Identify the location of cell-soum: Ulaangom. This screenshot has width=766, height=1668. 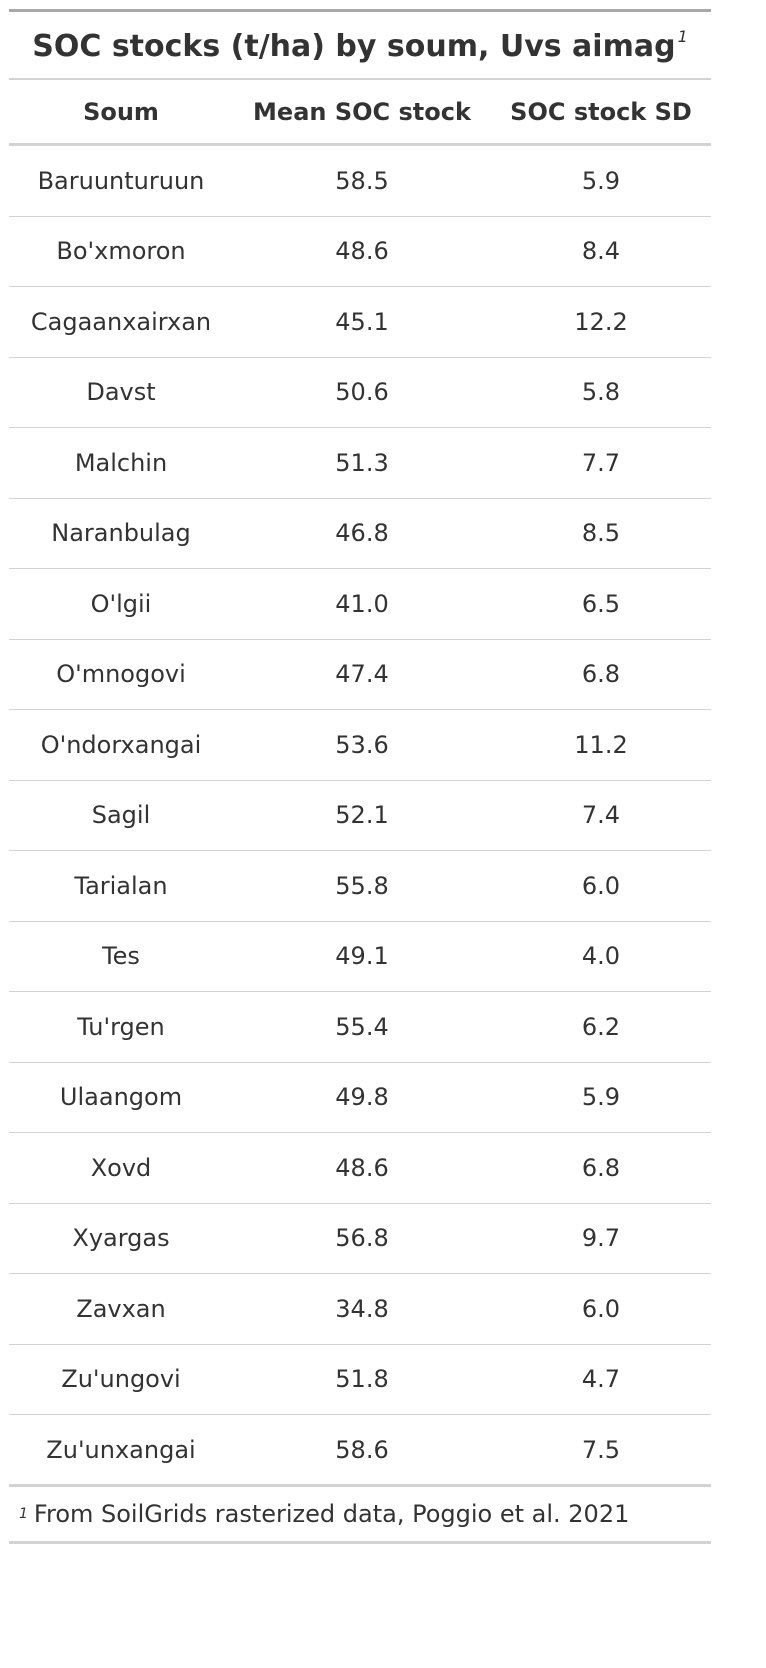
(121, 1097).